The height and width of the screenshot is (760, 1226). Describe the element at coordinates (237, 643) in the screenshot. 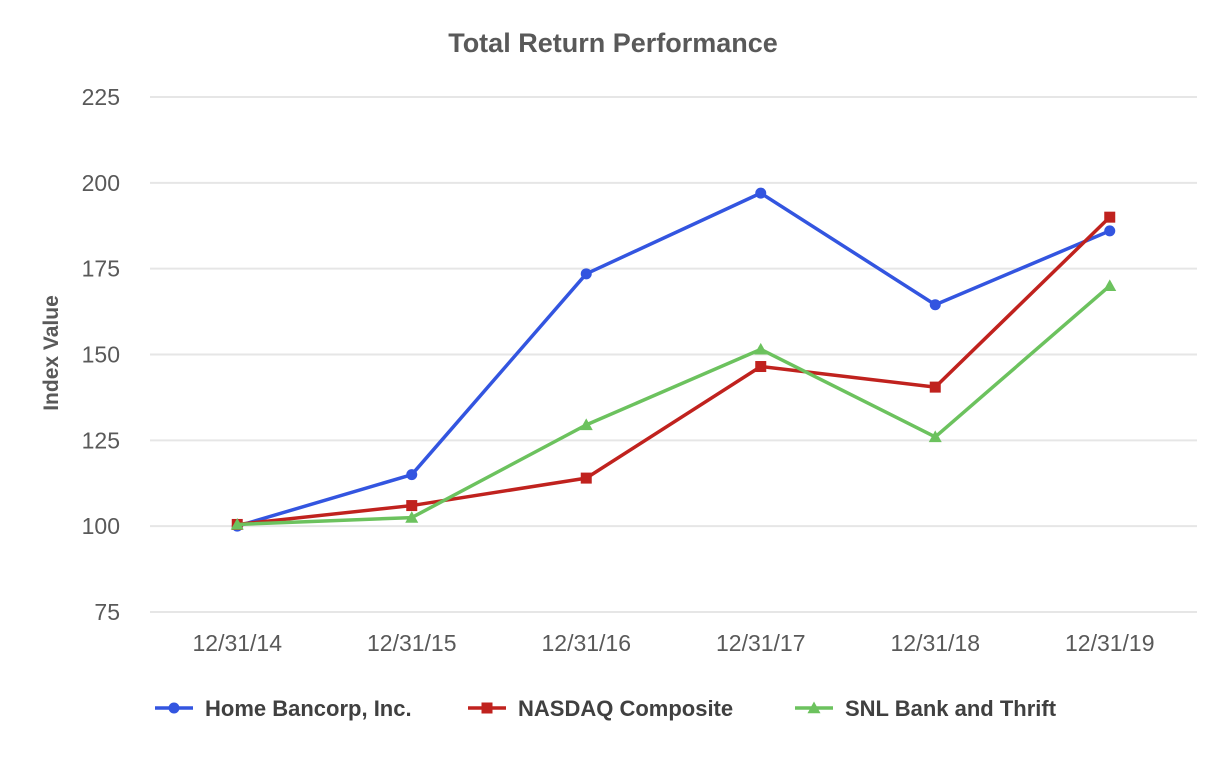

I see `x-tick-label: 12/31/14` at that location.